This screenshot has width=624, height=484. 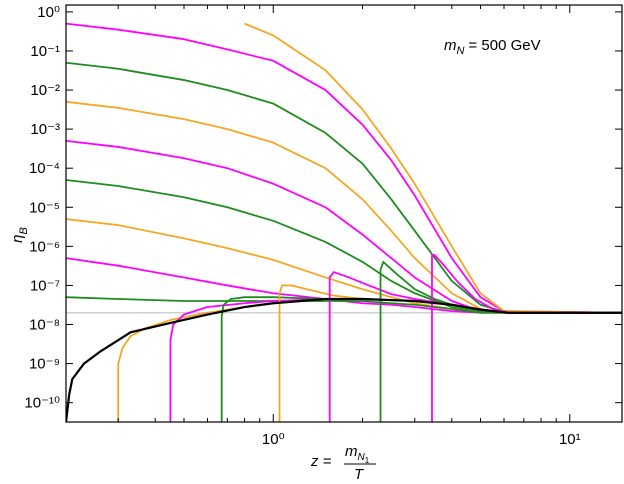 What do you see at coordinates (504, 45) in the screenshot?
I see `annotation-text: = 500 GeV` at bounding box center [504, 45].